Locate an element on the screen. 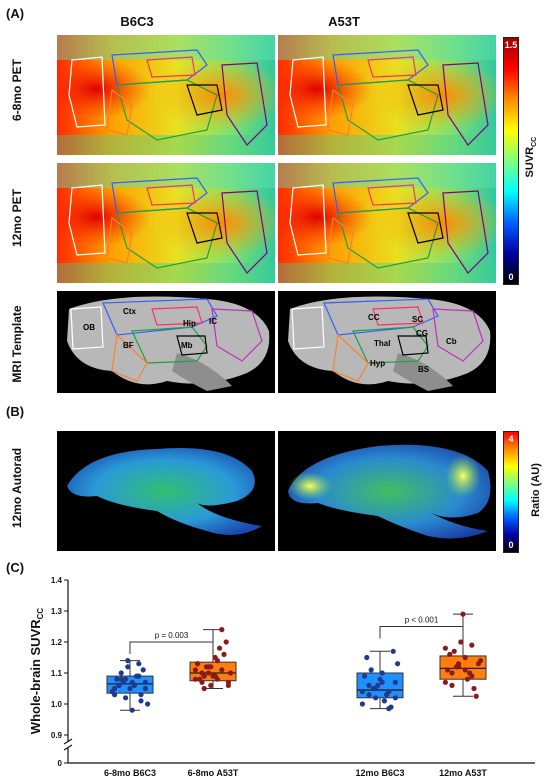 The height and width of the screenshot is (783, 550). row-label-pet-12mo: 12mo PET is located at coordinates (17, 218).